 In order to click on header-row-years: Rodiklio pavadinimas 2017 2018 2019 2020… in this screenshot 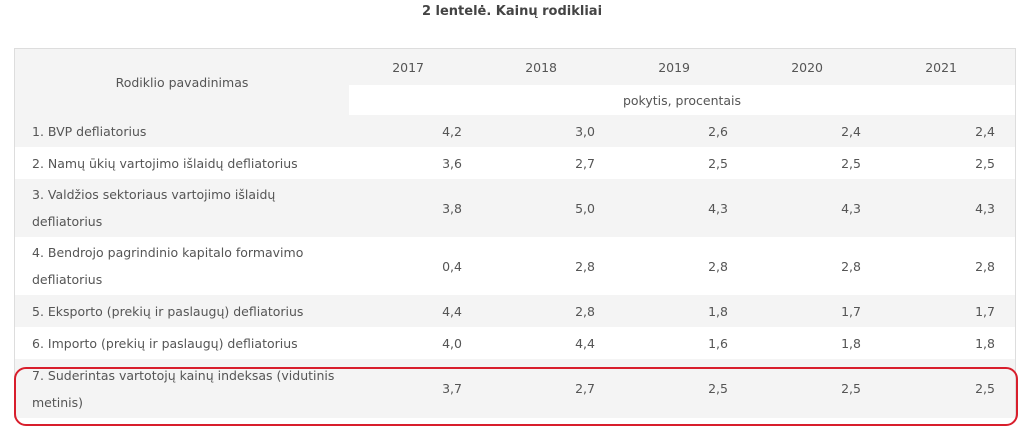, I will do `click(515, 82)`.